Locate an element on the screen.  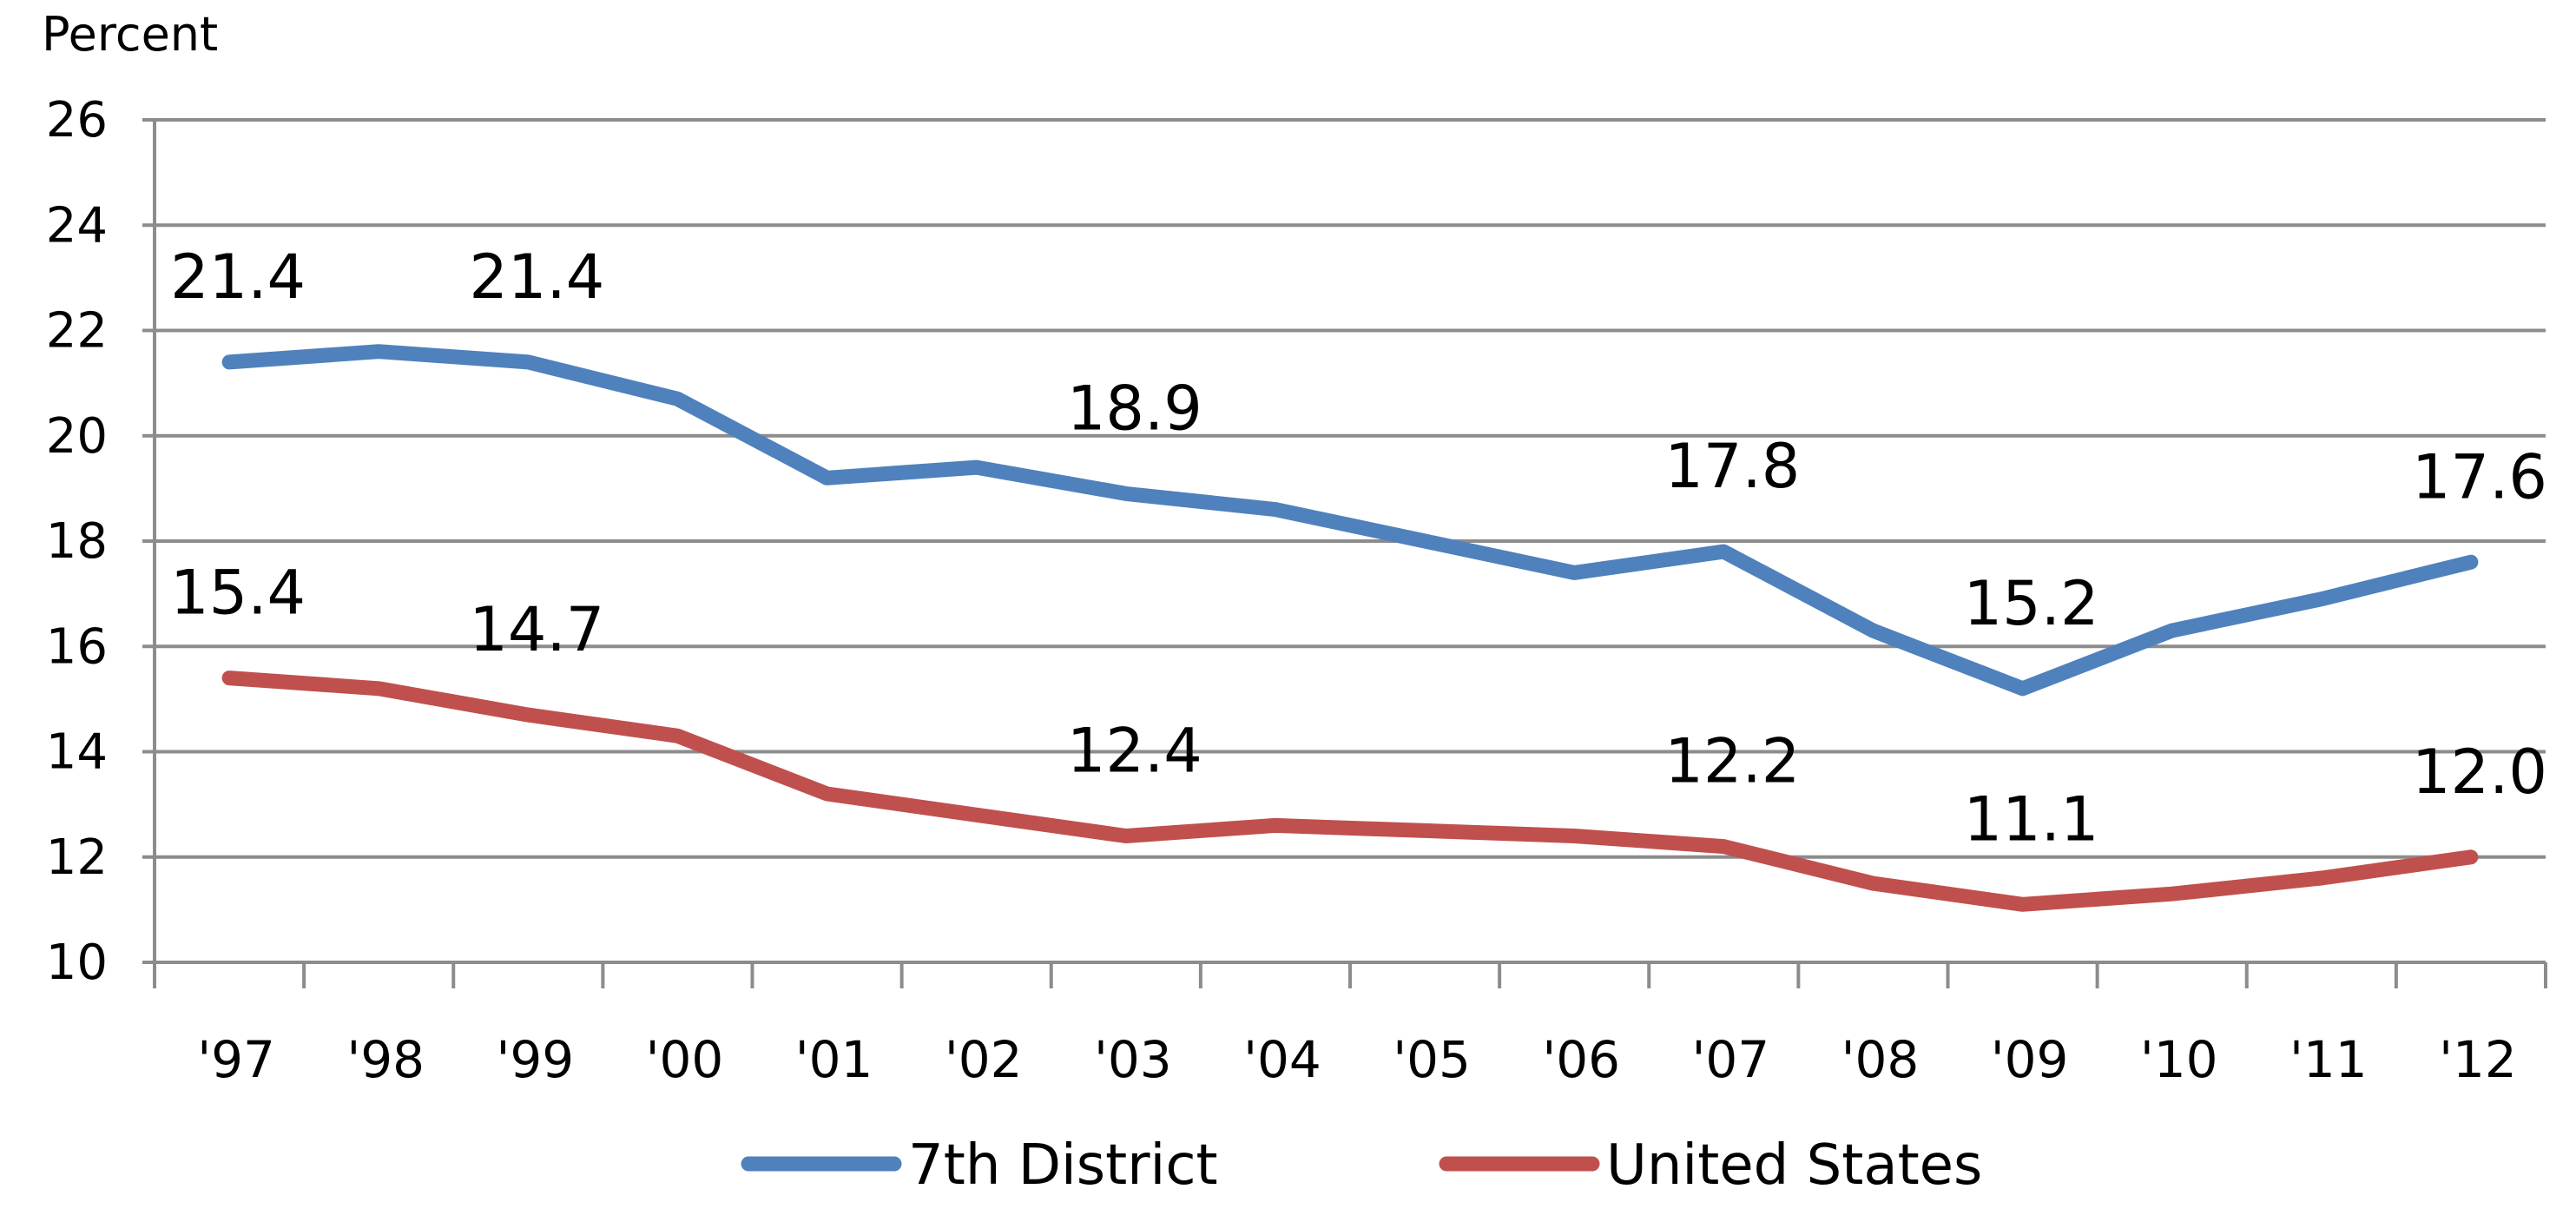
legend-label: United States is located at coordinates (1794, 1165).